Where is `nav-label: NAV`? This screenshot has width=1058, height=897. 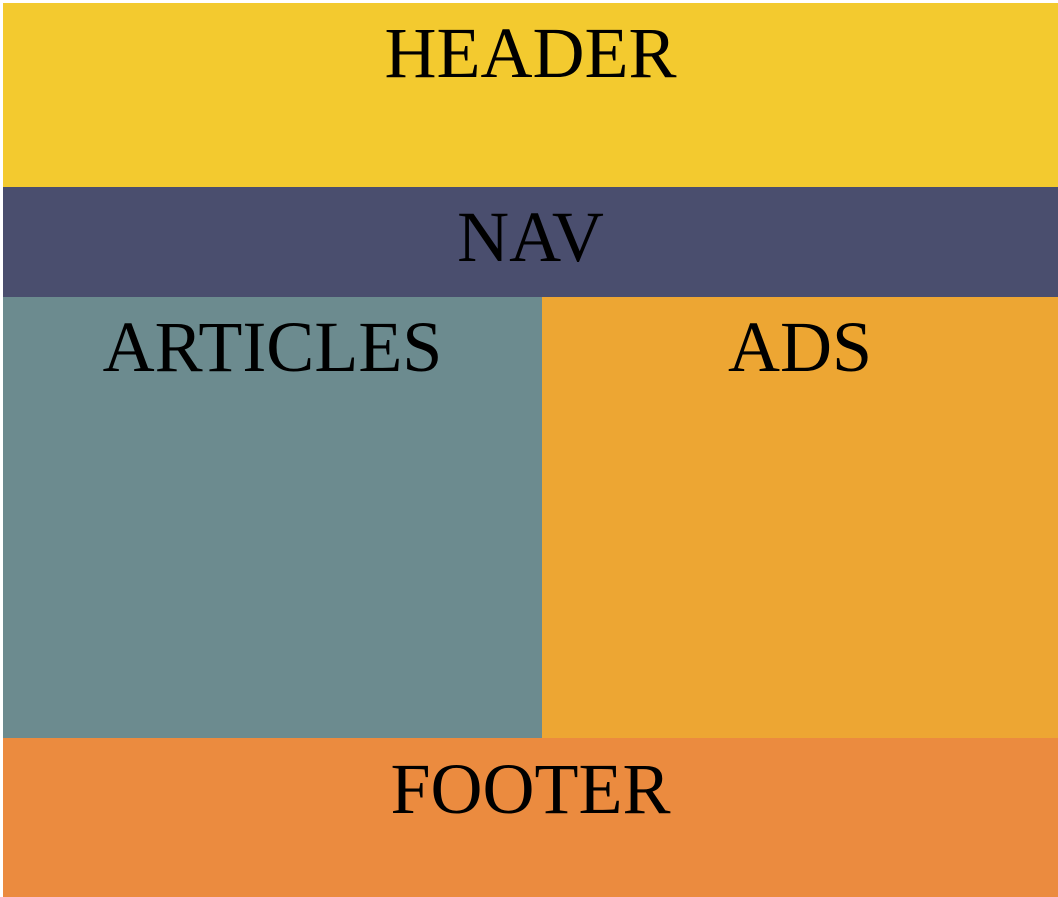
nav-label: NAV is located at coordinates (530, 237).